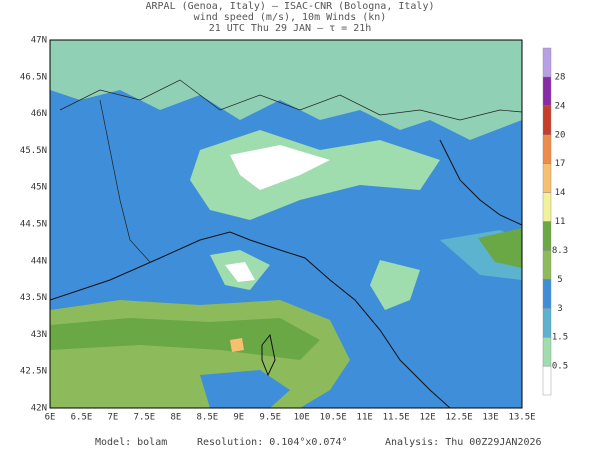  Describe the element at coordinates (333, 418) in the screenshot. I see `x-tick-label: 10.5E` at that location.